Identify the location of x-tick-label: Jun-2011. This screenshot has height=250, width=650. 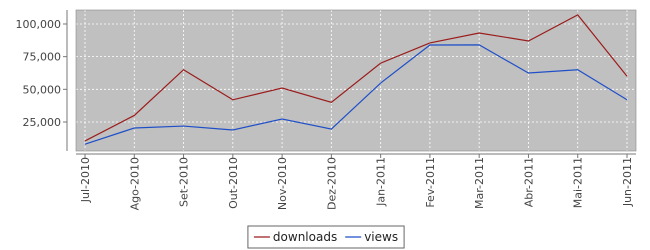
(627, 182).